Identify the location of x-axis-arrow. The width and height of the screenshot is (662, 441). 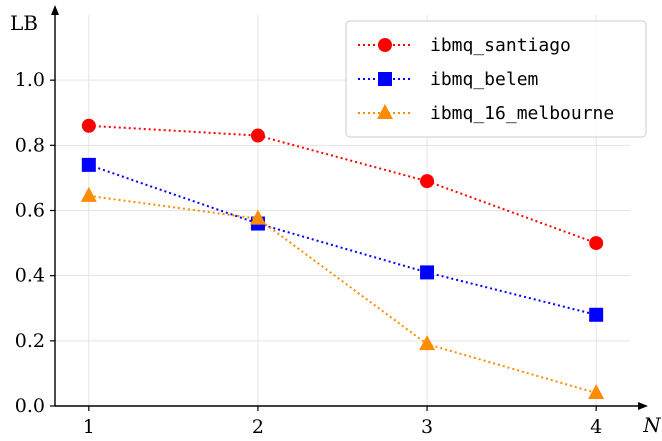
(643, 406).